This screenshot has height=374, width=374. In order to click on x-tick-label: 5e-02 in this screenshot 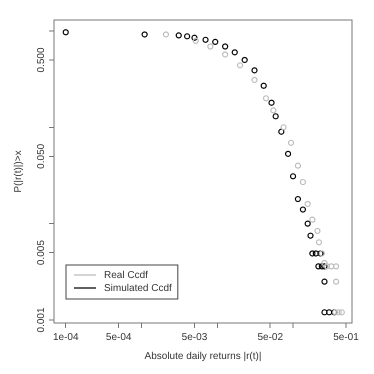, I will do `click(270, 337)`.